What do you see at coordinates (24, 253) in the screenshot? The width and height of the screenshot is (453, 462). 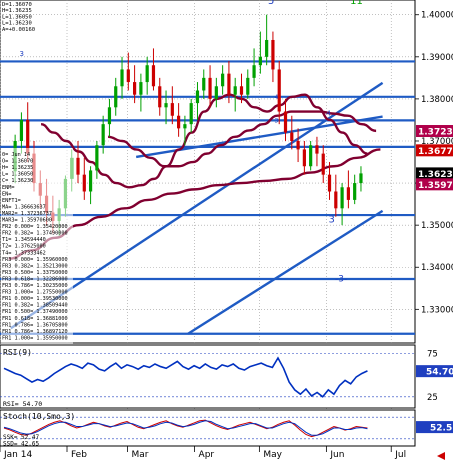 I see `indicator-line: T4= 1.37333462` at bounding box center [24, 253].